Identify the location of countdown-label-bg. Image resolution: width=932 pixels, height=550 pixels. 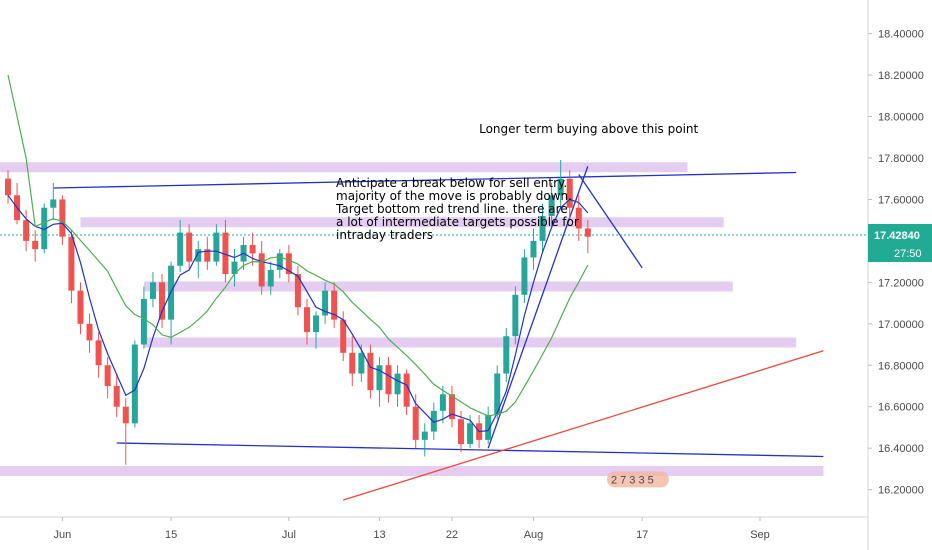
(900, 252).